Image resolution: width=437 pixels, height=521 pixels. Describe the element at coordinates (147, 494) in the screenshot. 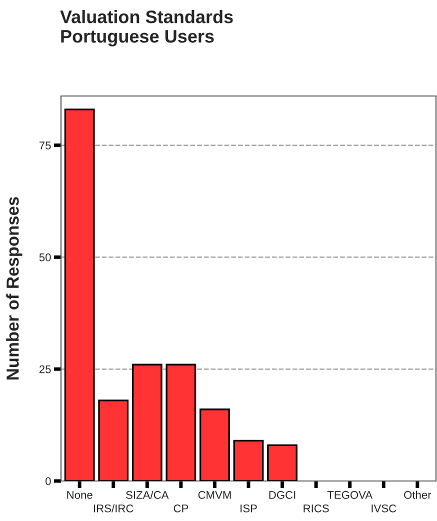

I see `x-tick-label: SIZA/CA` at that location.